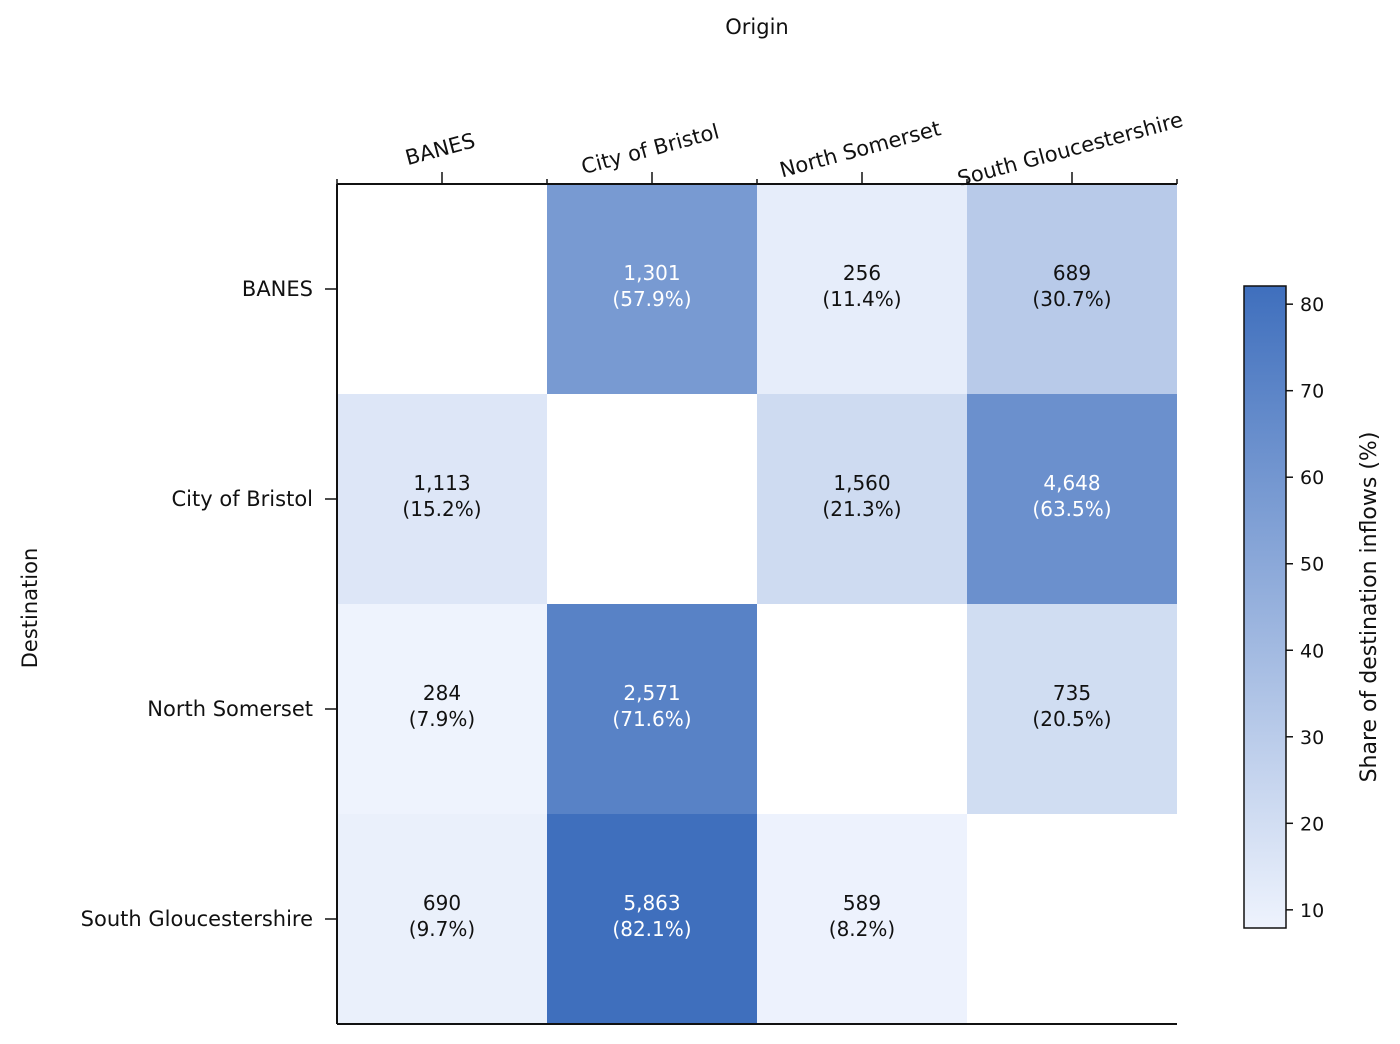  Describe the element at coordinates (441, 483) in the screenshot. I see `cell-count-label: 1,113` at that location.